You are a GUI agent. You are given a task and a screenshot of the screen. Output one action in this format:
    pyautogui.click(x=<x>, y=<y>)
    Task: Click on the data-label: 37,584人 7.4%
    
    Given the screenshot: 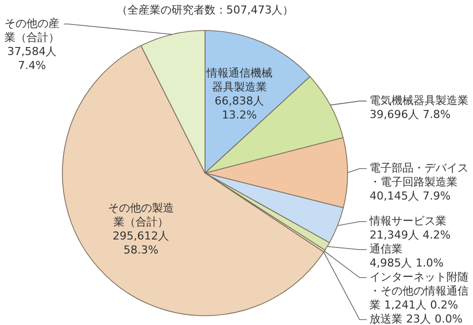 What is the action you would take?
    pyautogui.click(x=32, y=58)
    